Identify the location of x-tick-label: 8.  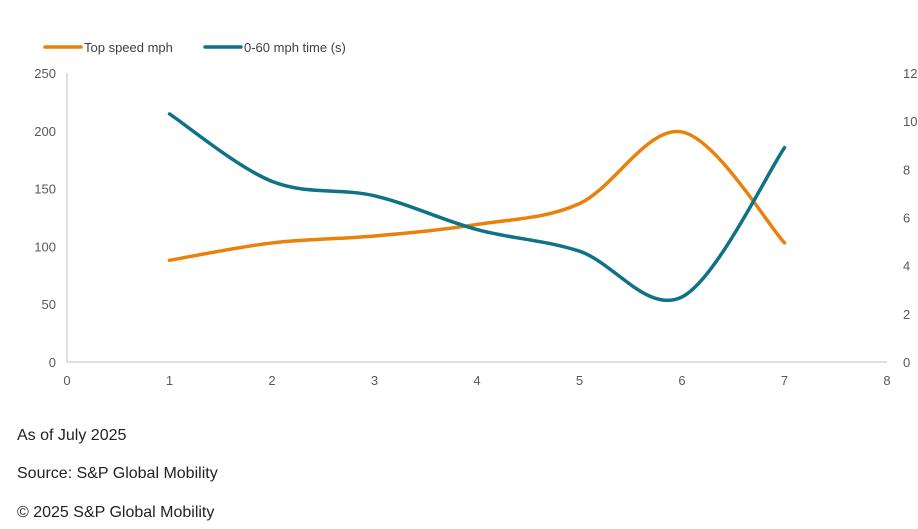
(886, 380).